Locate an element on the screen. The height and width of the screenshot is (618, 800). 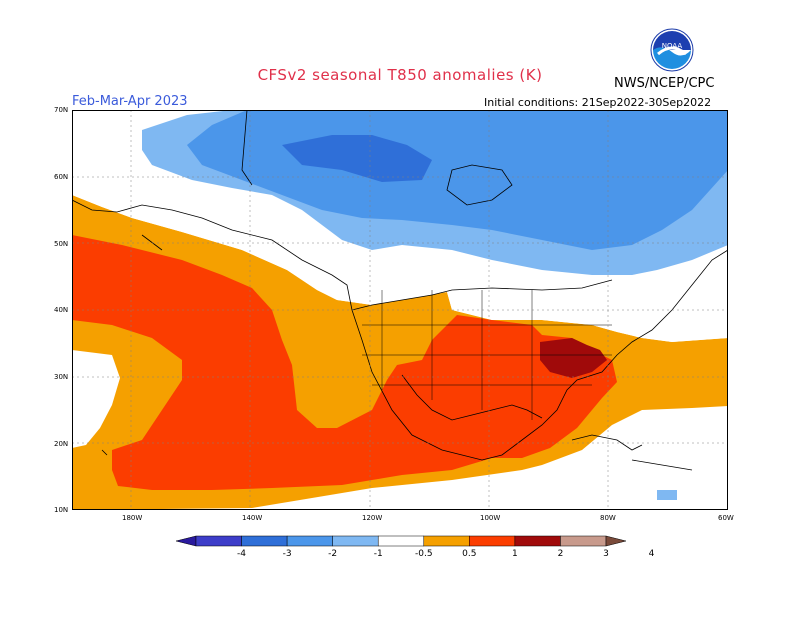
org-label: NWS/NCEP/CPC is located at coordinates (664, 83).